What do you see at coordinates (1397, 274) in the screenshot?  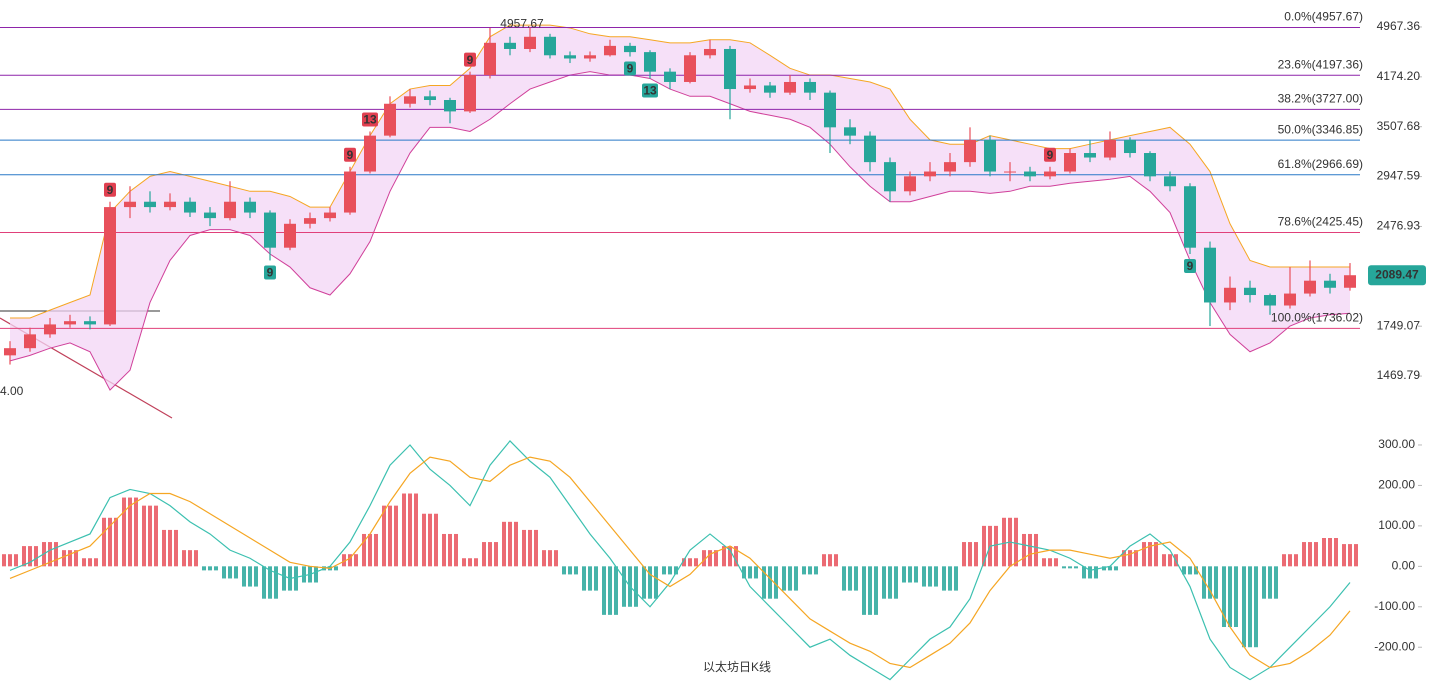 I see `price-badge-label: 2089.47` at bounding box center [1397, 274].